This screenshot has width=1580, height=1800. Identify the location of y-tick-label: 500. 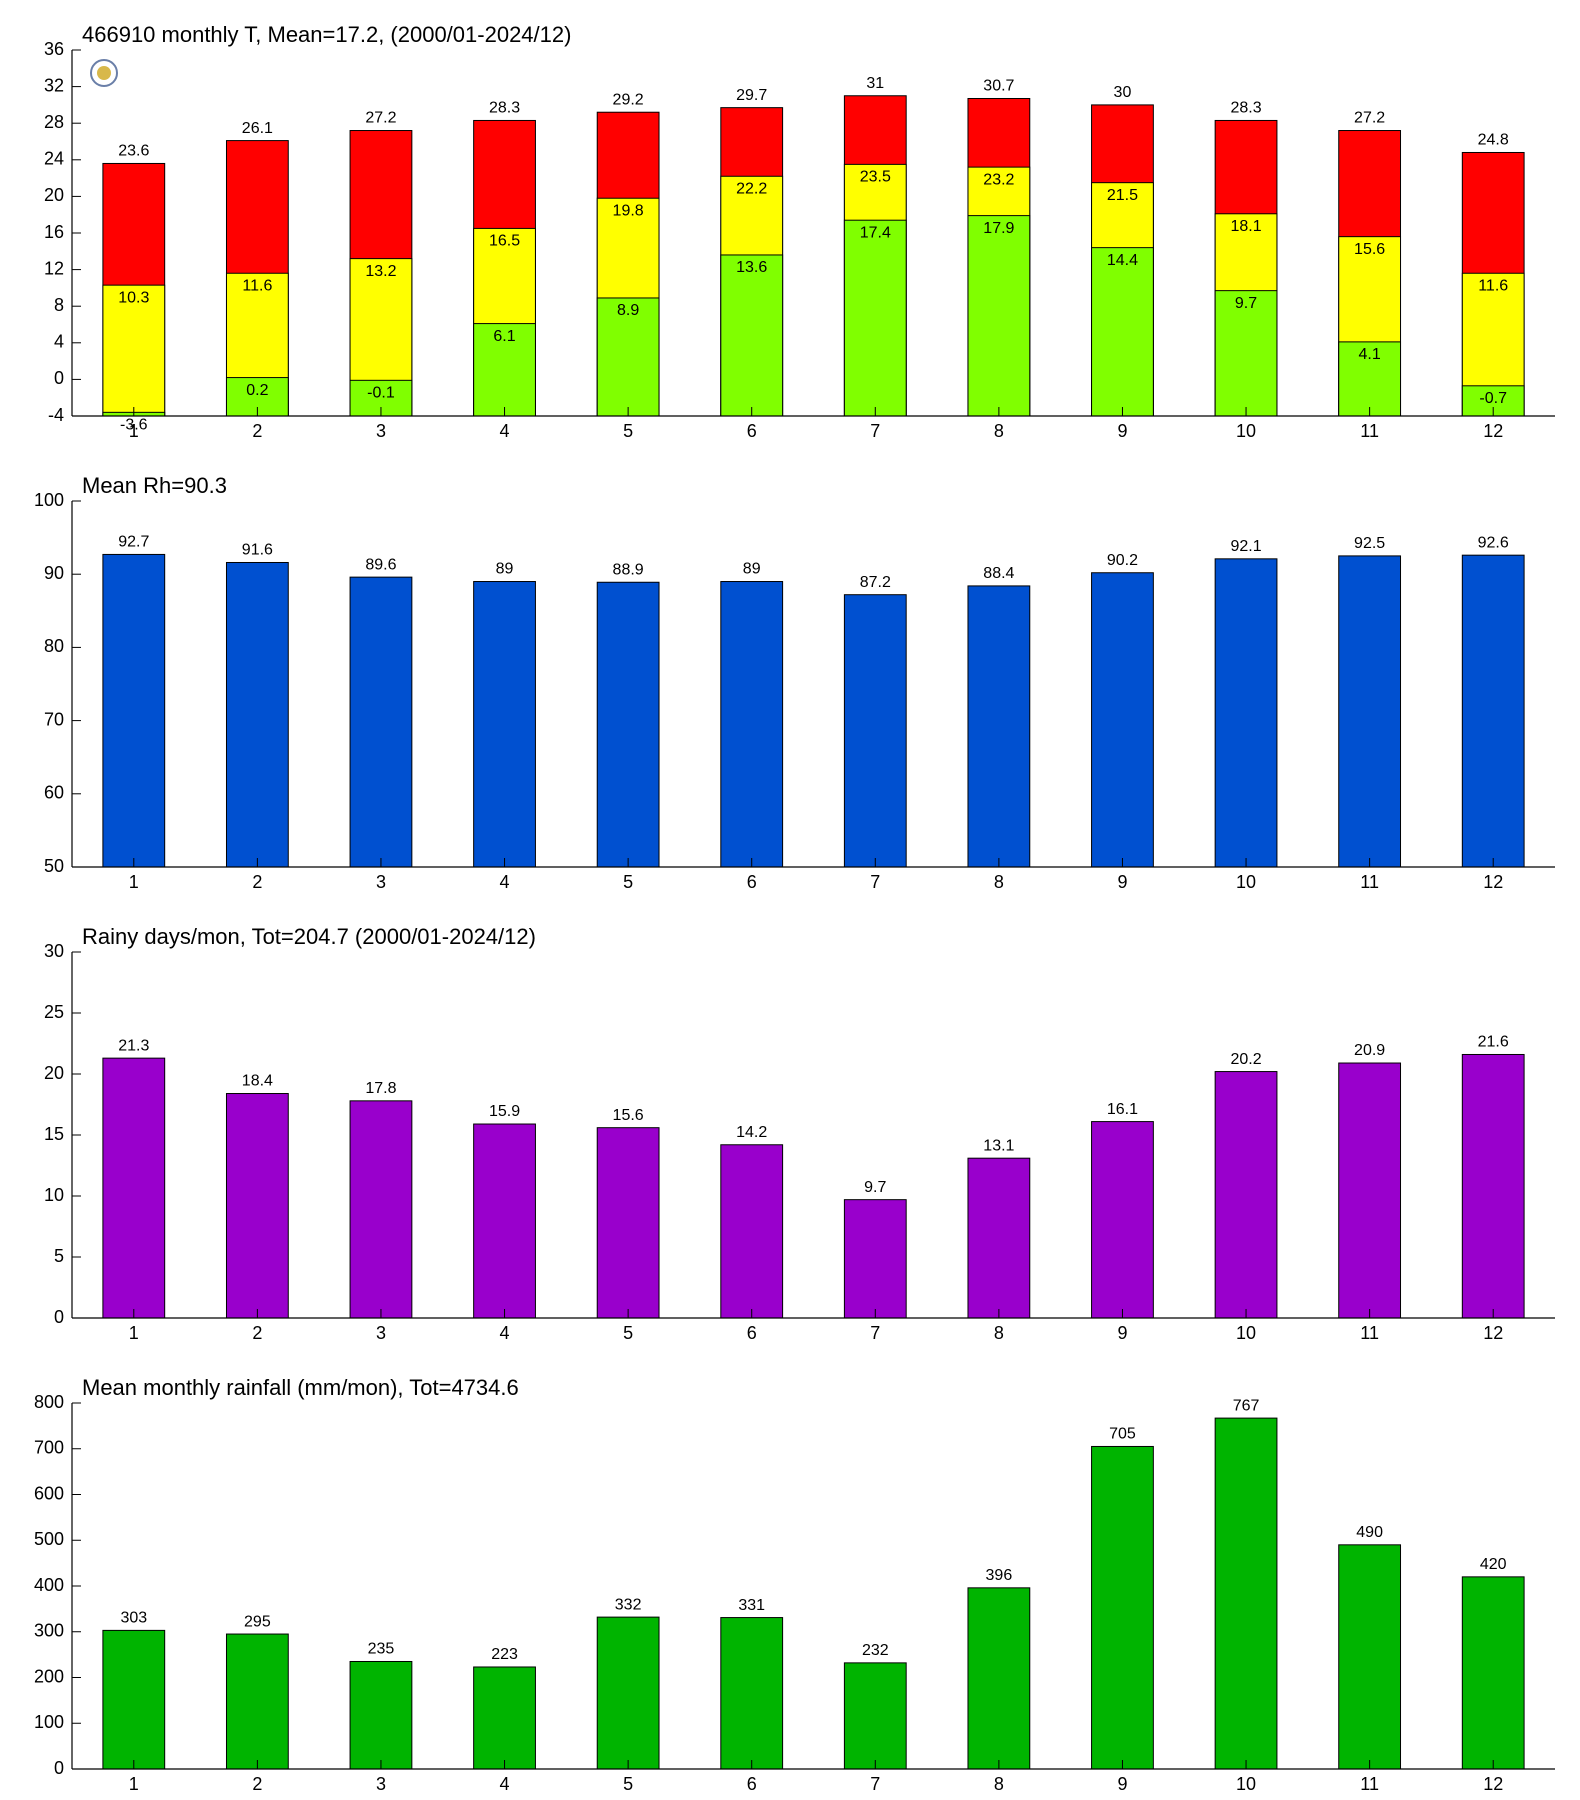
(49, 1539).